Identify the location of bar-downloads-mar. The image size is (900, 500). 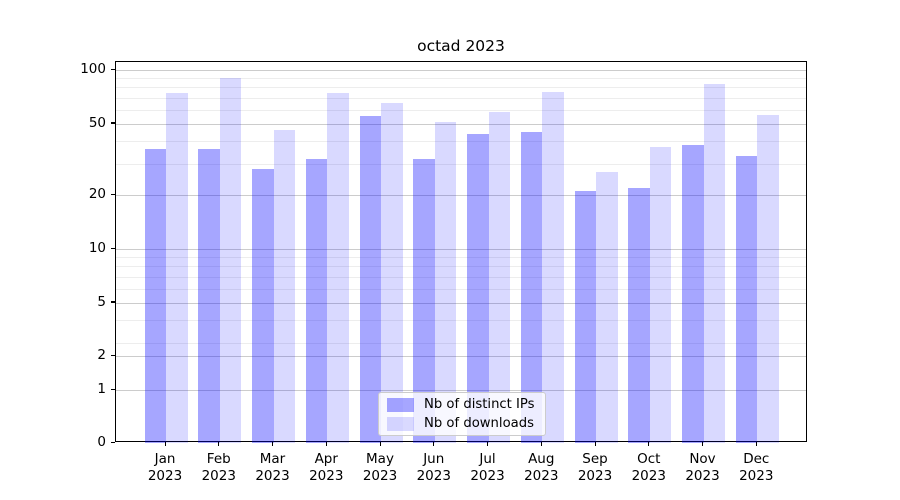
(284, 286).